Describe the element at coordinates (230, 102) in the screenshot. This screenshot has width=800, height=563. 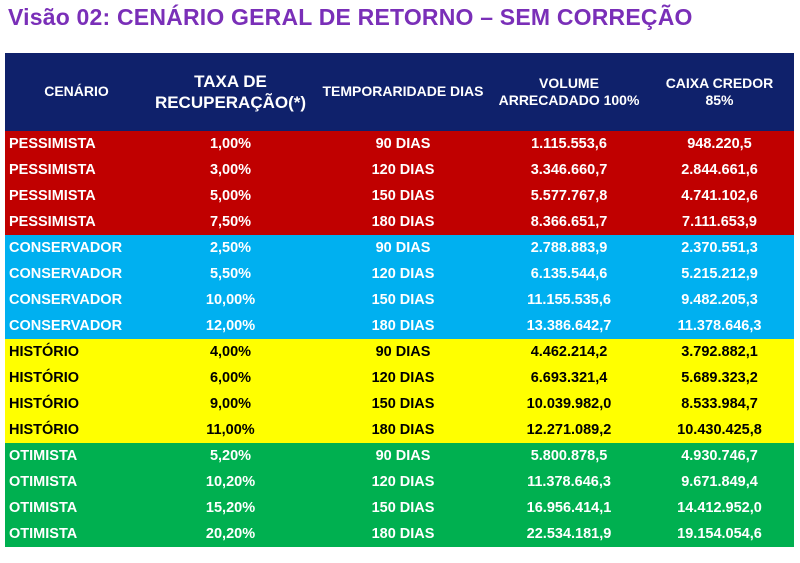
I see `header-taxa-line2: RECUPERAÇÃO(*)` at that location.